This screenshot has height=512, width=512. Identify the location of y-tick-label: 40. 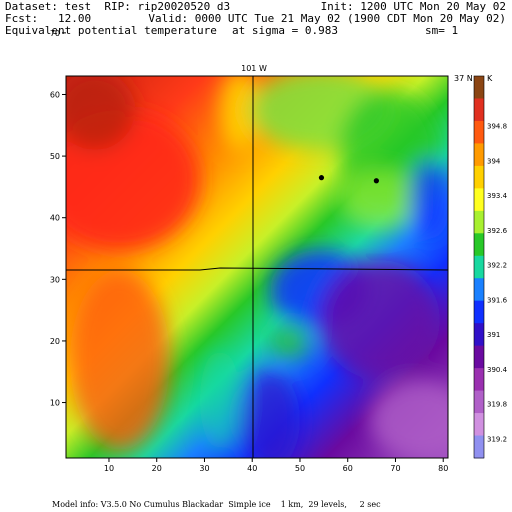
(55, 218).